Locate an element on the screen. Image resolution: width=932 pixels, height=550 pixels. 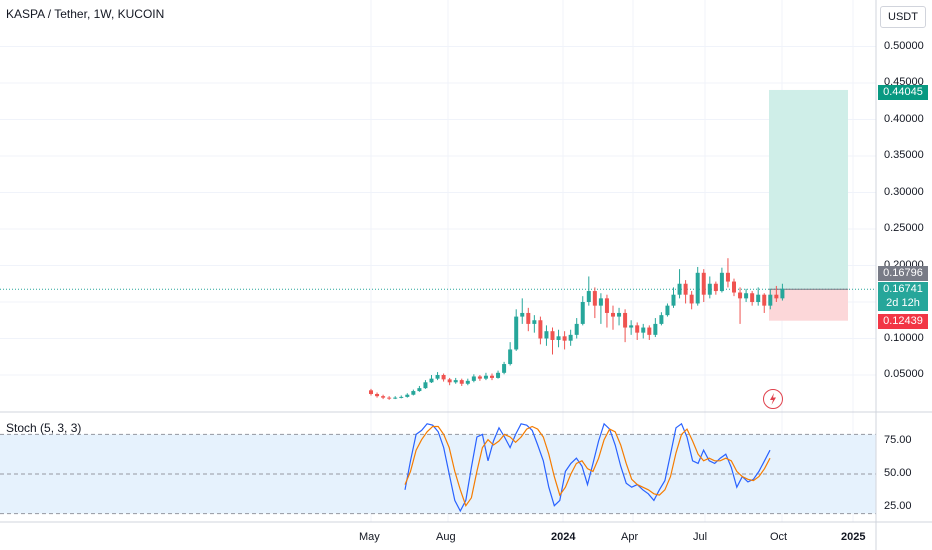
symbol-title: KASPA / Tether, 1W, KUCOIN is located at coordinates (85, 14).